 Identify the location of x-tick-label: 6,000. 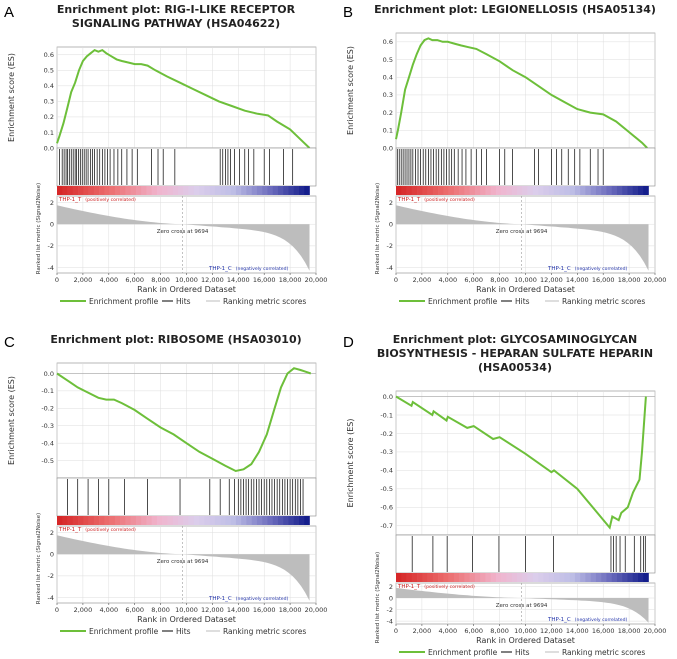
(473, 280).